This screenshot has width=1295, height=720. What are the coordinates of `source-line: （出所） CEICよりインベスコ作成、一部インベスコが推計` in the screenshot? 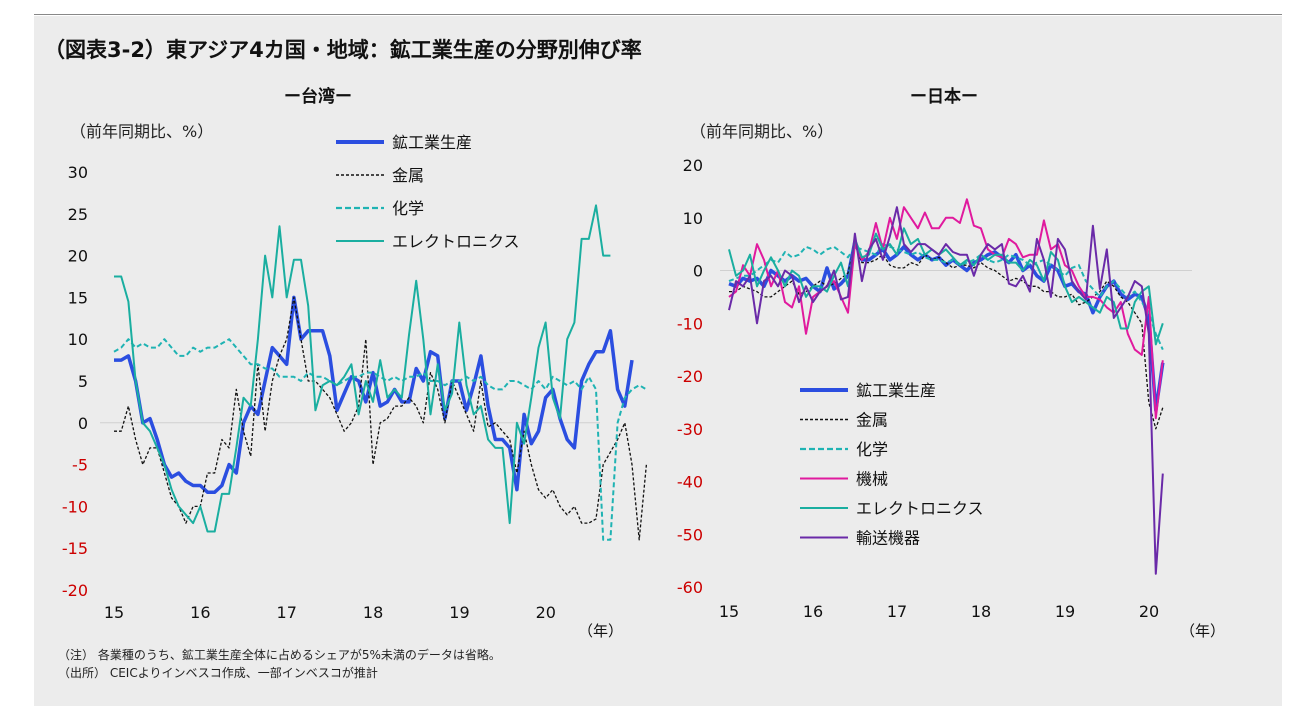 It's located at (218, 673).